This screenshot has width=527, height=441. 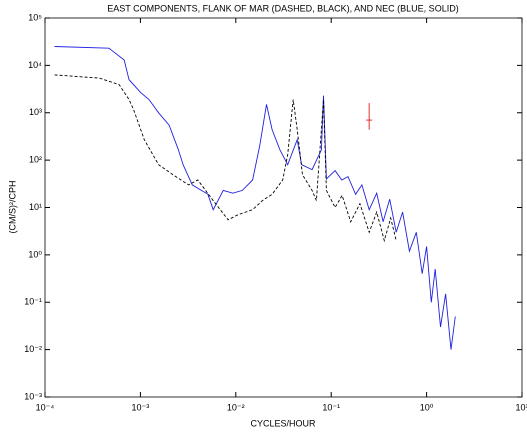 I want to click on y-tick-label: 10¹, so click(x=35, y=207).